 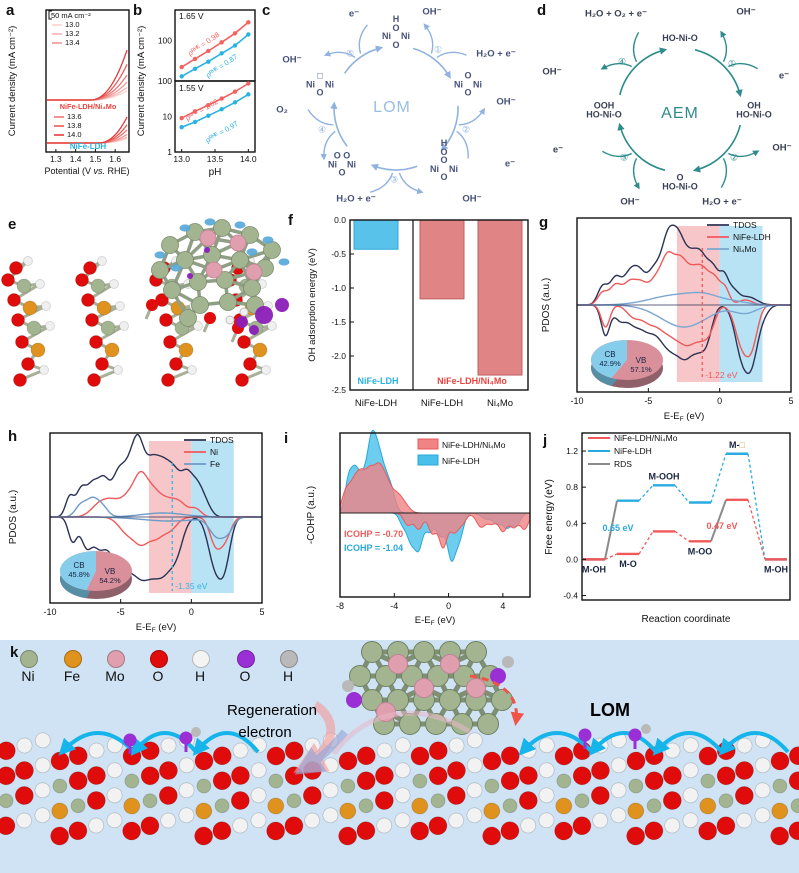 I want to click on cycle-io-species: H₂O + O₂ + e⁻, so click(x=616, y=14).